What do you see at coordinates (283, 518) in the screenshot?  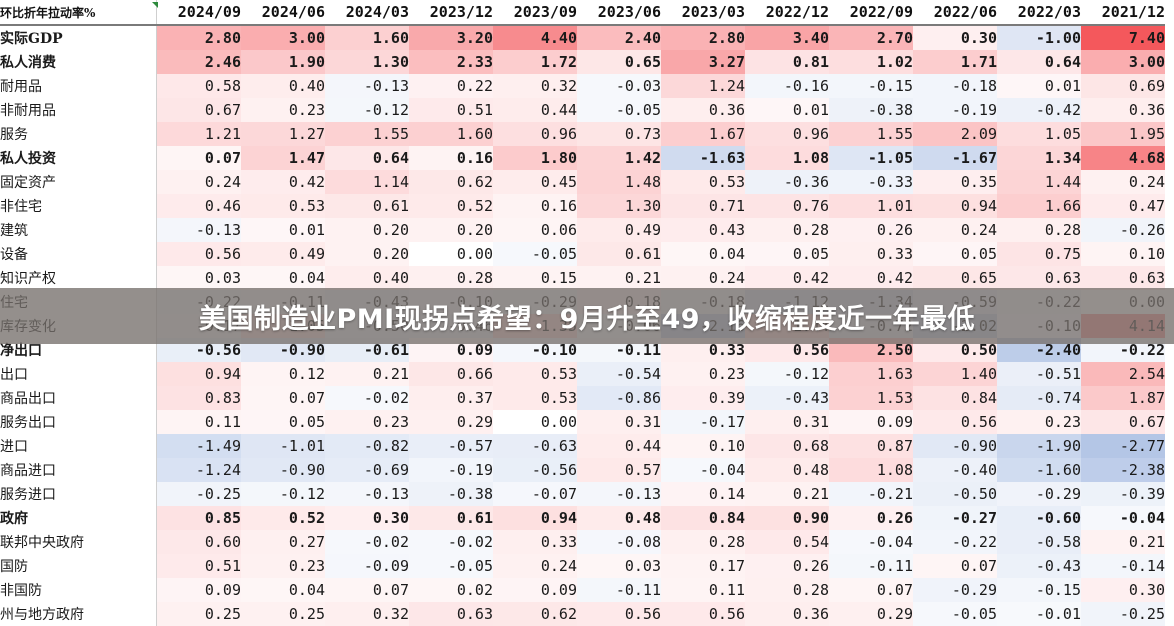 I see `table-cell: 0.52` at bounding box center [283, 518].